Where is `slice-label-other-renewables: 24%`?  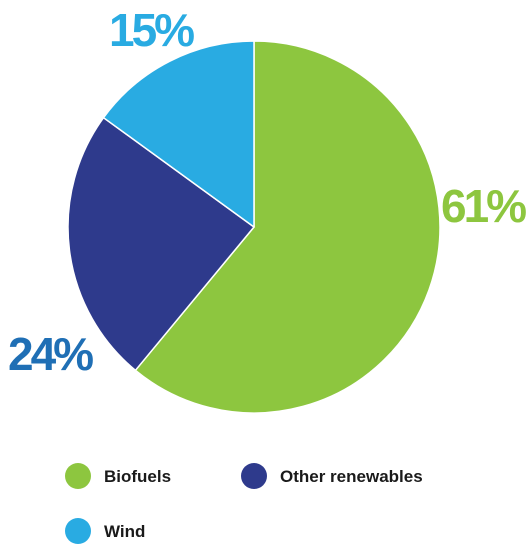
slice-label-other-renewables: 24% is located at coordinates (50, 354).